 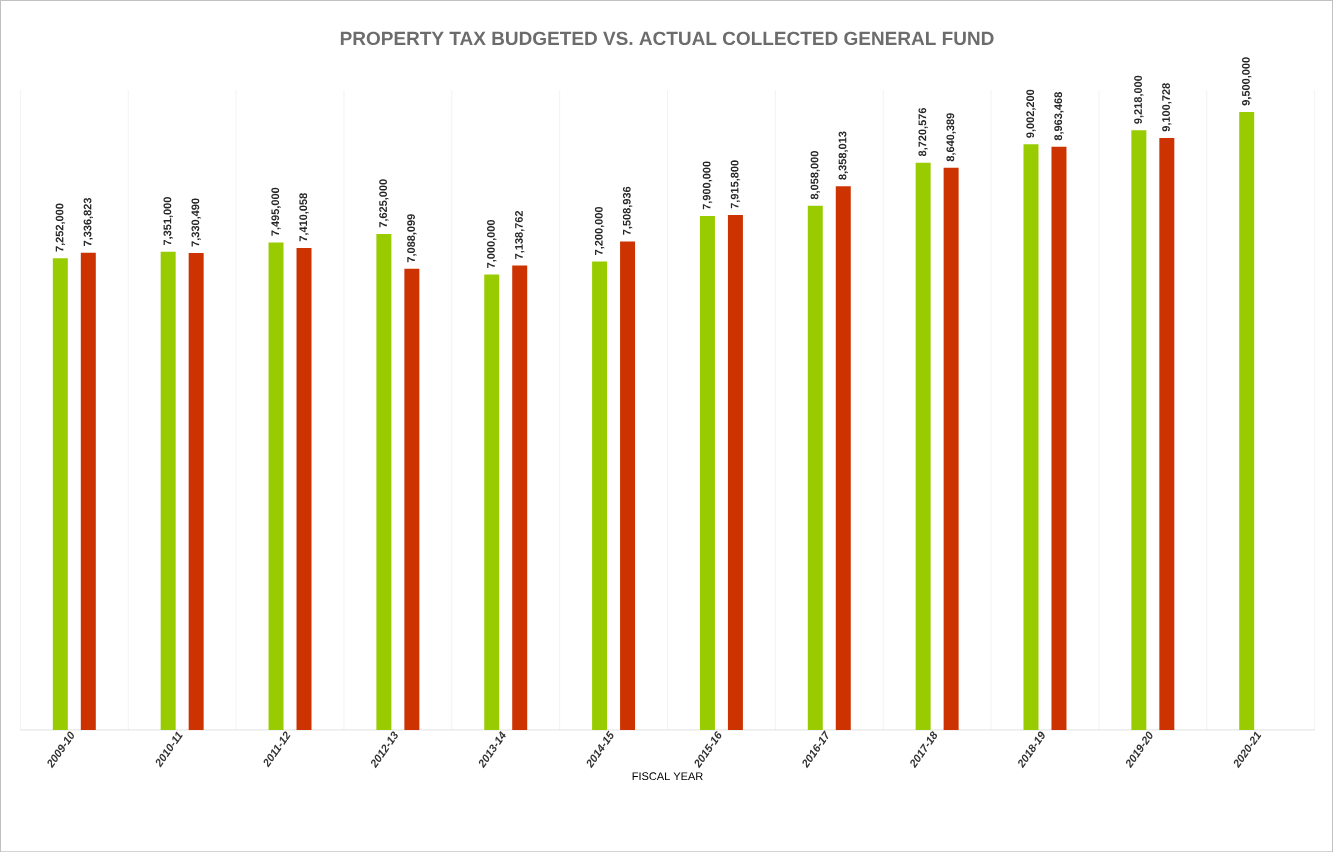 I want to click on data-label: 9,218,000, so click(x=1139, y=99).